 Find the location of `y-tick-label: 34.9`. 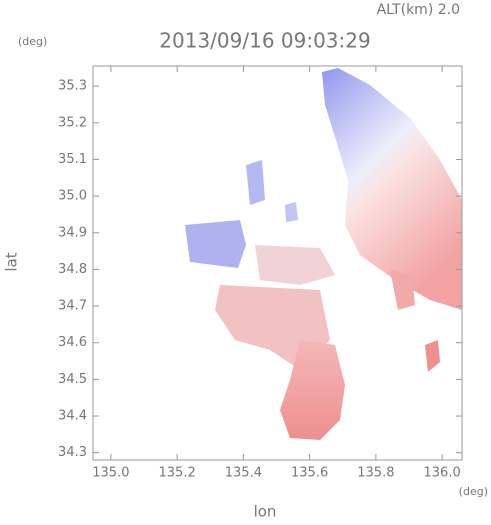

y-tick-label: 34.9 is located at coordinates (72, 232).